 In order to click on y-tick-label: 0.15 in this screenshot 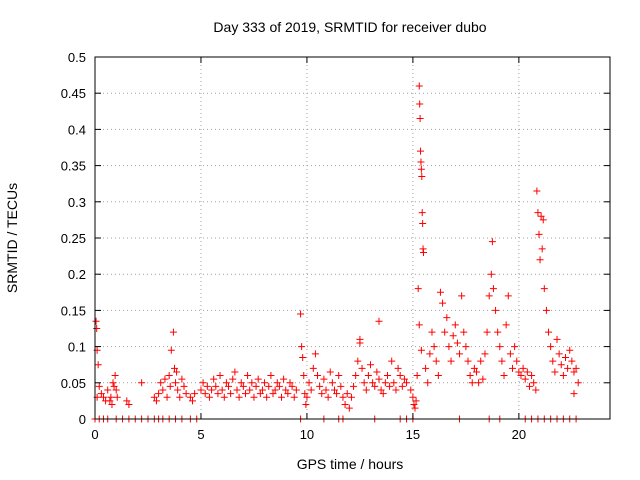, I will do `click(73, 310)`.